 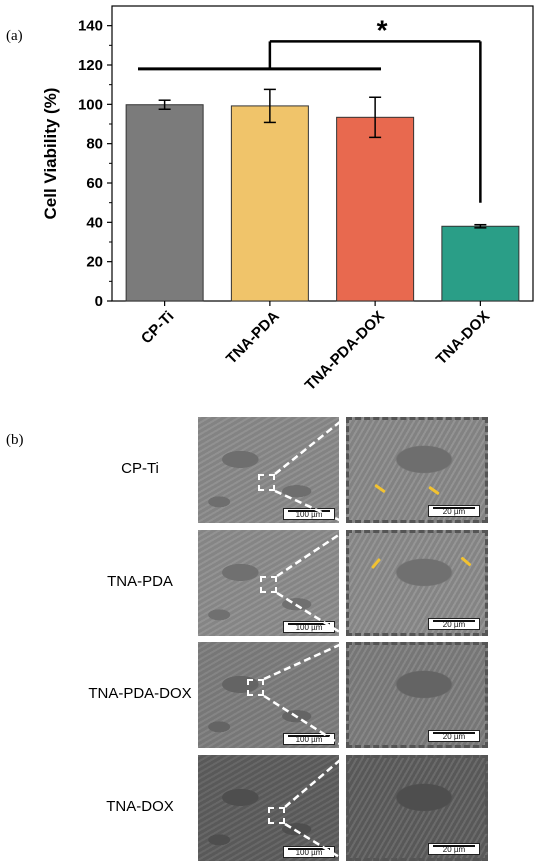 What do you see at coordinates (140, 581) in the screenshot?
I see `sem-row-label: TNA-PDA` at bounding box center [140, 581].